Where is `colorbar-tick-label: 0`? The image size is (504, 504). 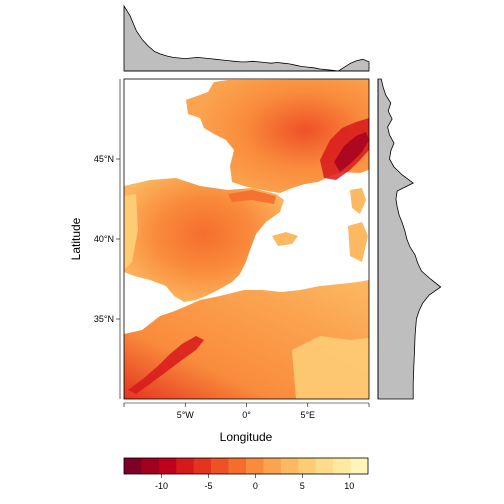 colorbar-tick-label: 0 is located at coordinates (255, 486).